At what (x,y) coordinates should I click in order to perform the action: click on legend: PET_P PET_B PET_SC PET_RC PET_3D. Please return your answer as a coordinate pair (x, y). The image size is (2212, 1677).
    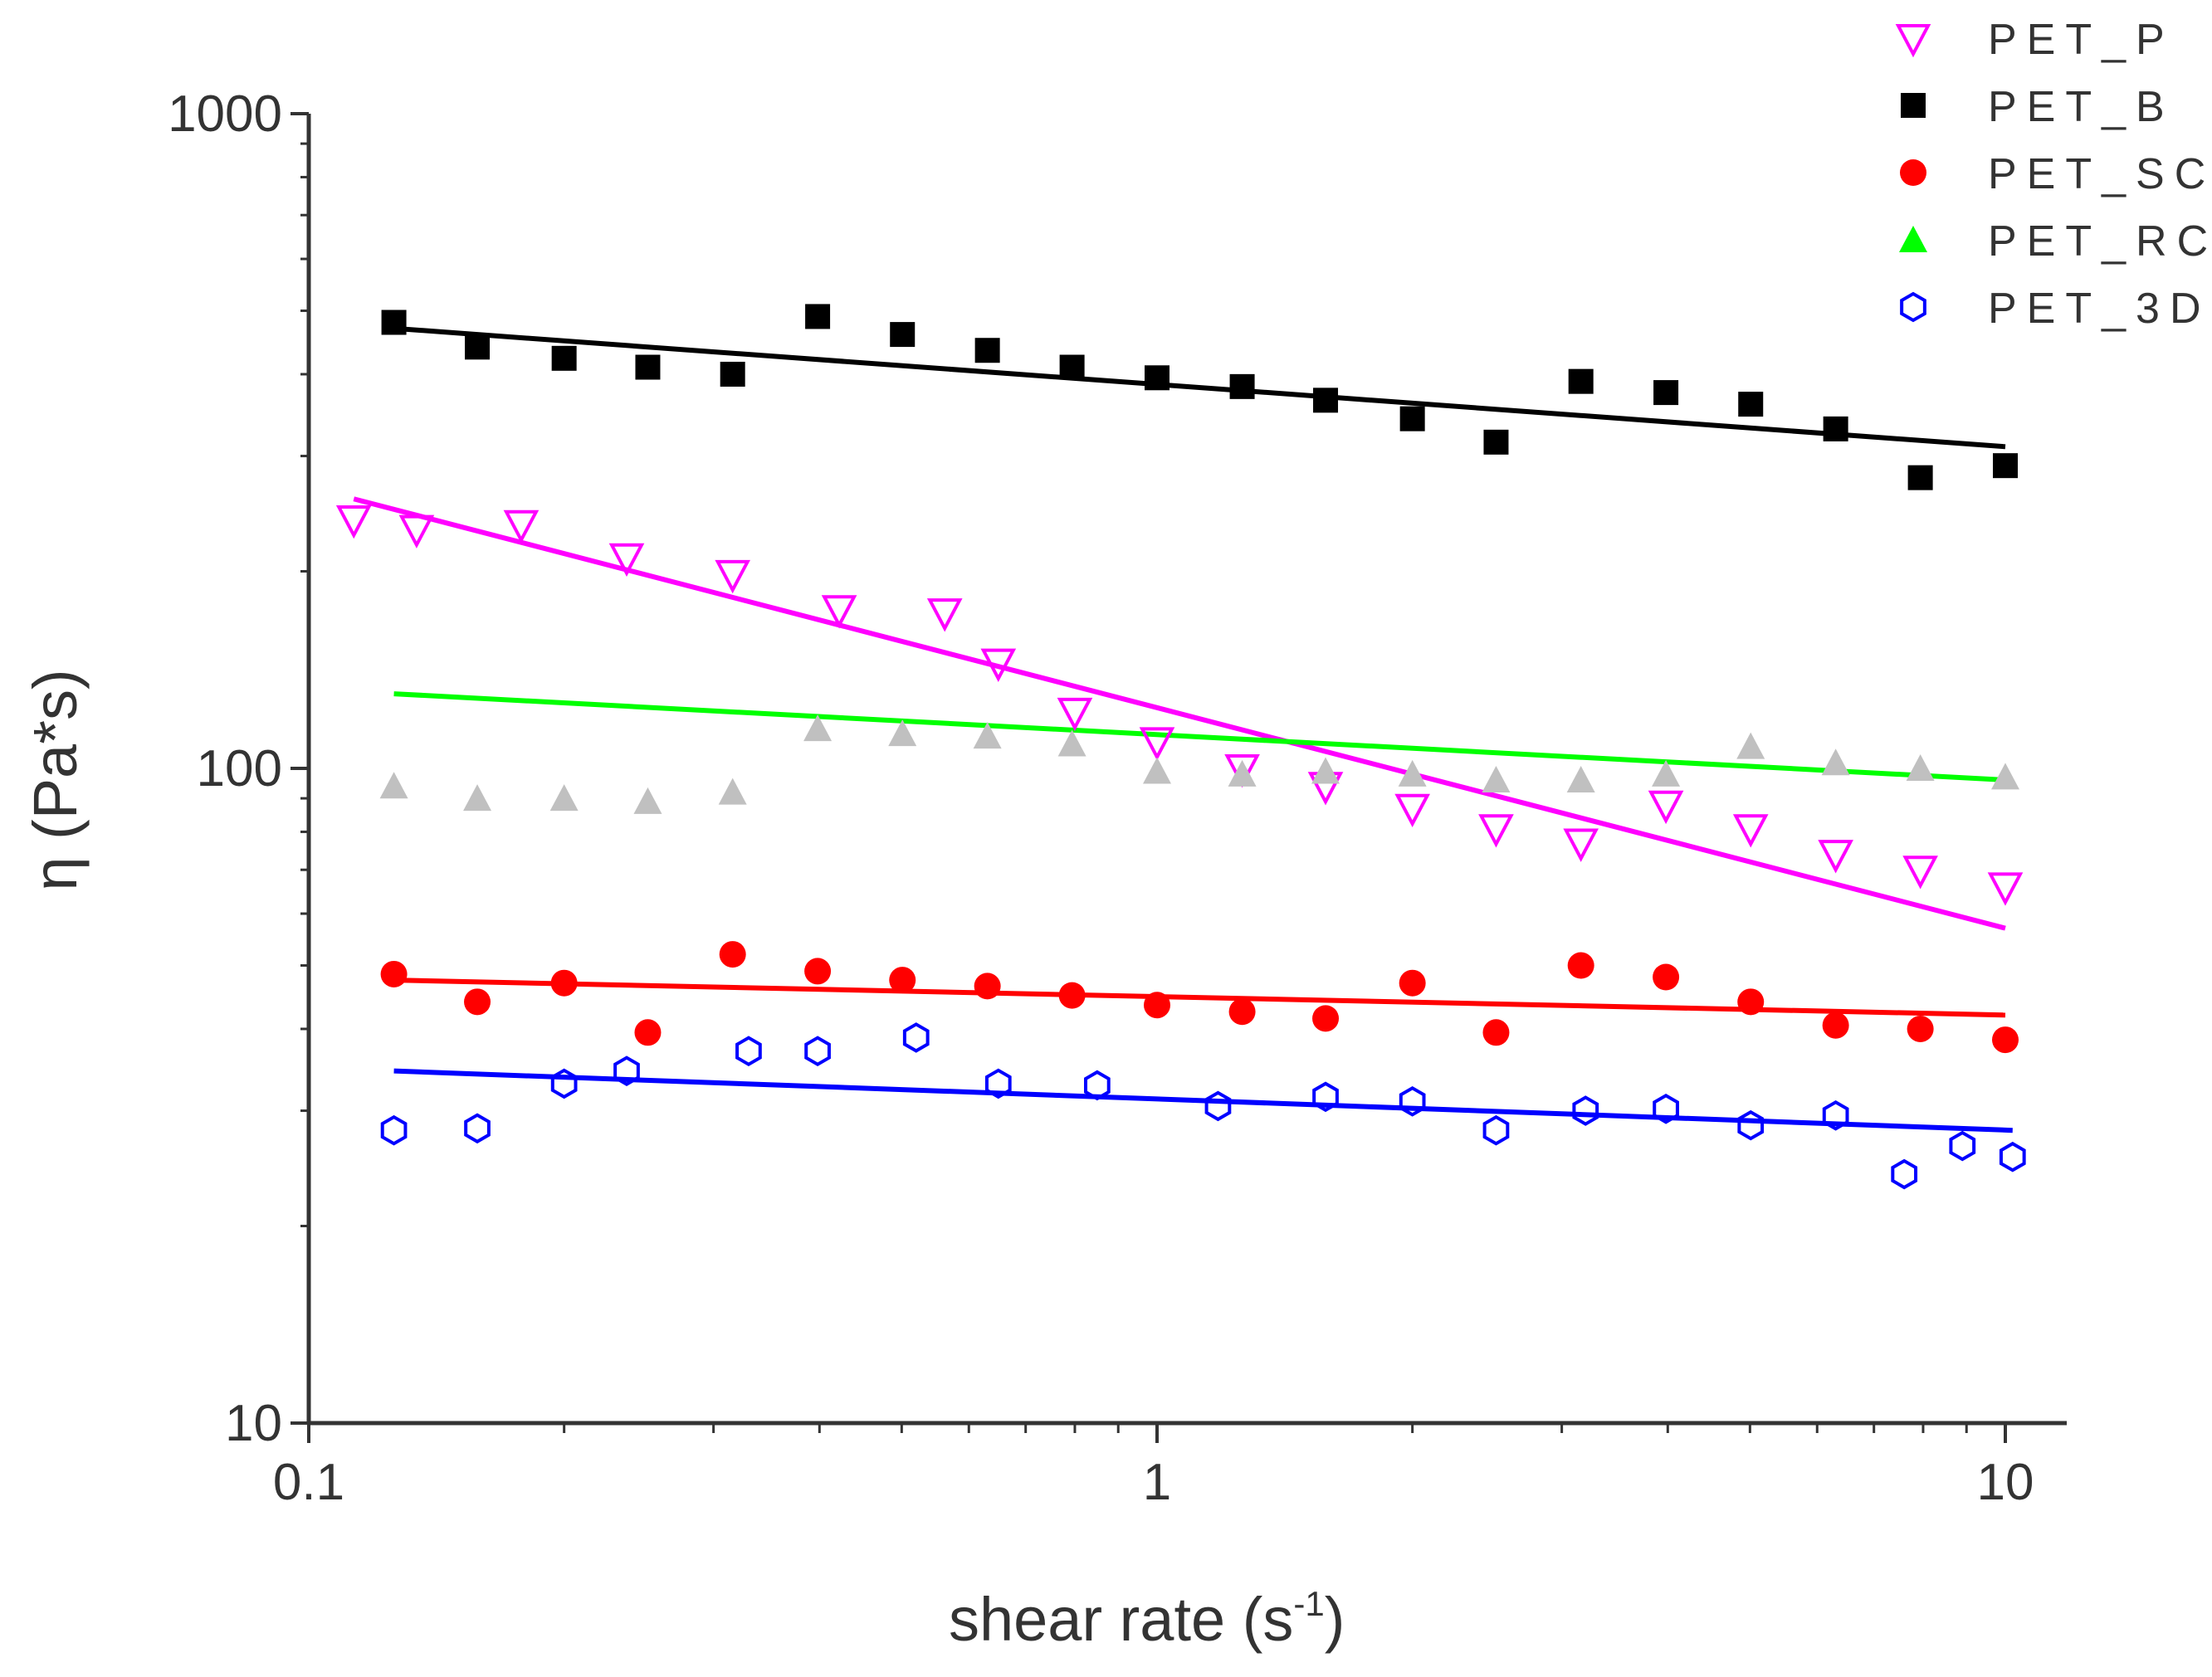
    Looking at the image, I should click on (2053, 174).